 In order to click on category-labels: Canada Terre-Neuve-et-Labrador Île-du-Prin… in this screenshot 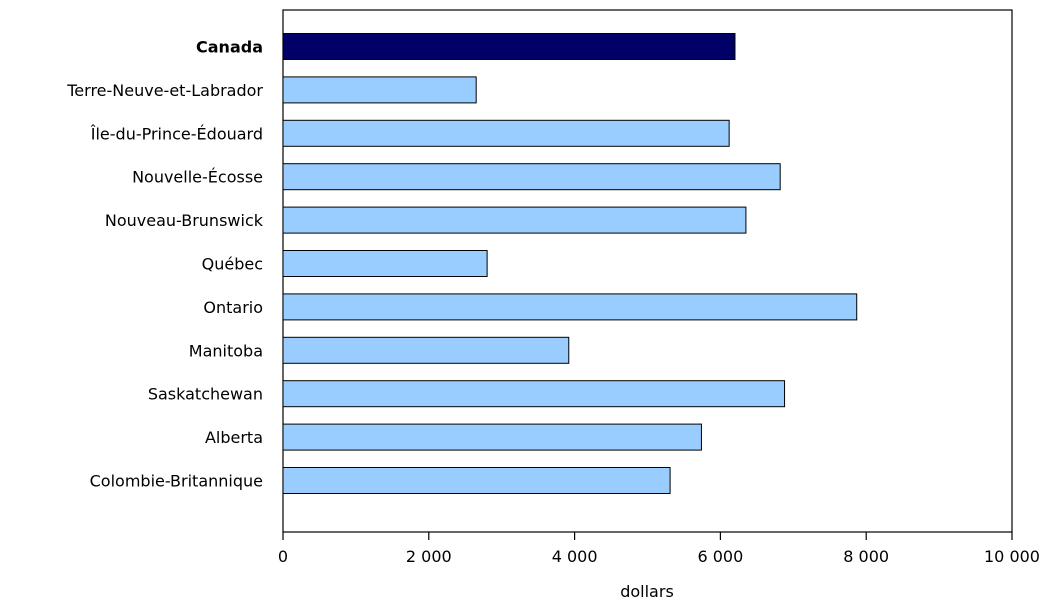, I will do `click(164, 264)`.